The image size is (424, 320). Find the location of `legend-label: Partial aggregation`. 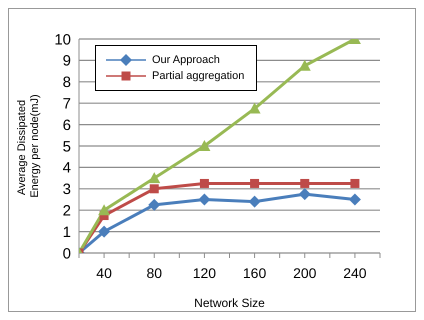

legend-label: Partial aggregation is located at coordinates (198, 76).